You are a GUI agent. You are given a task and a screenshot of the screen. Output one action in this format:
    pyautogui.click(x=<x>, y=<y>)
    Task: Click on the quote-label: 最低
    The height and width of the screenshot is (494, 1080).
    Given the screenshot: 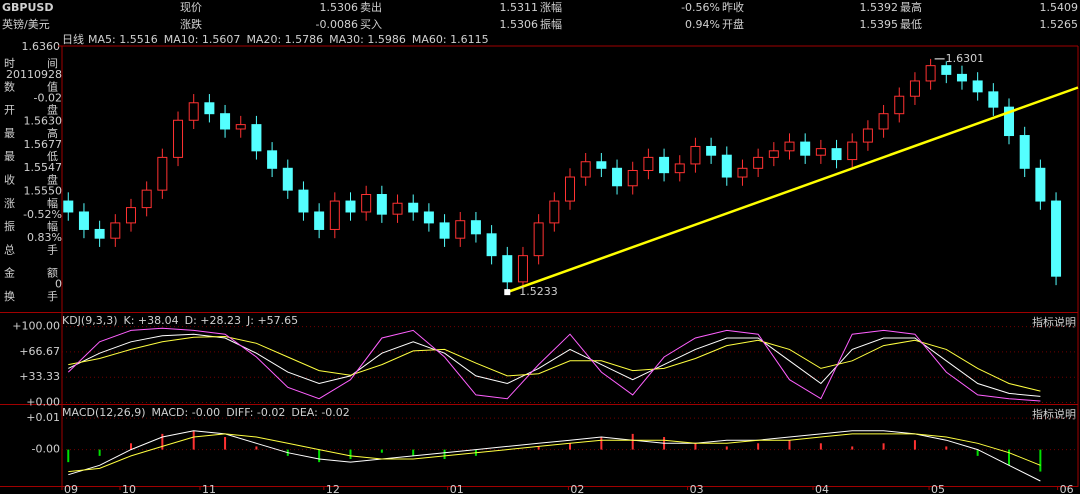 What is the action you would take?
    pyautogui.click(x=911, y=24)
    